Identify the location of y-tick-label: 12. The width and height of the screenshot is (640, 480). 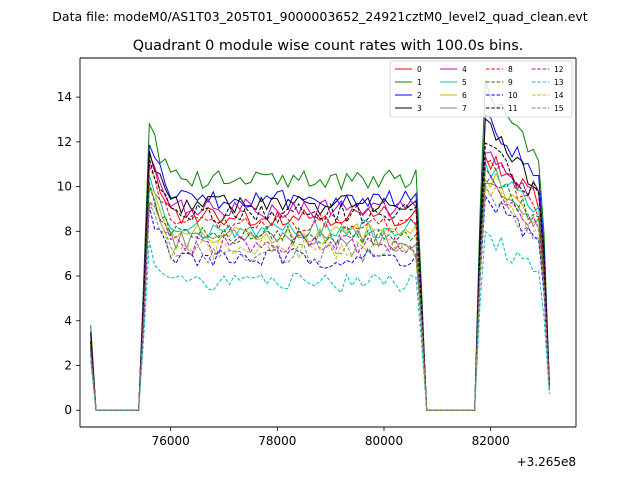
(64, 142).